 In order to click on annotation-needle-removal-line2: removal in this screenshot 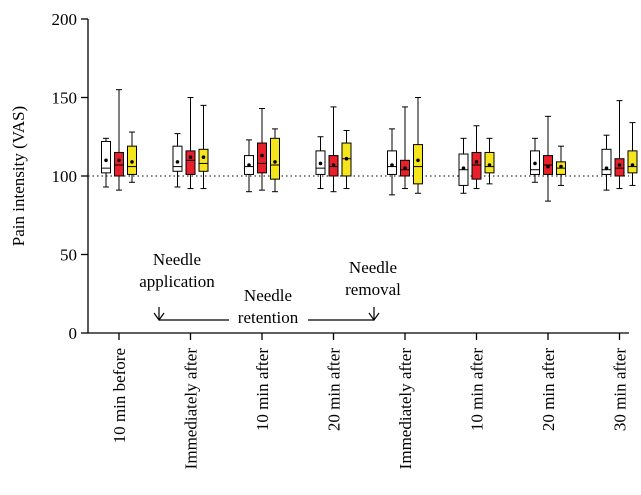, I will do `click(373, 289)`.